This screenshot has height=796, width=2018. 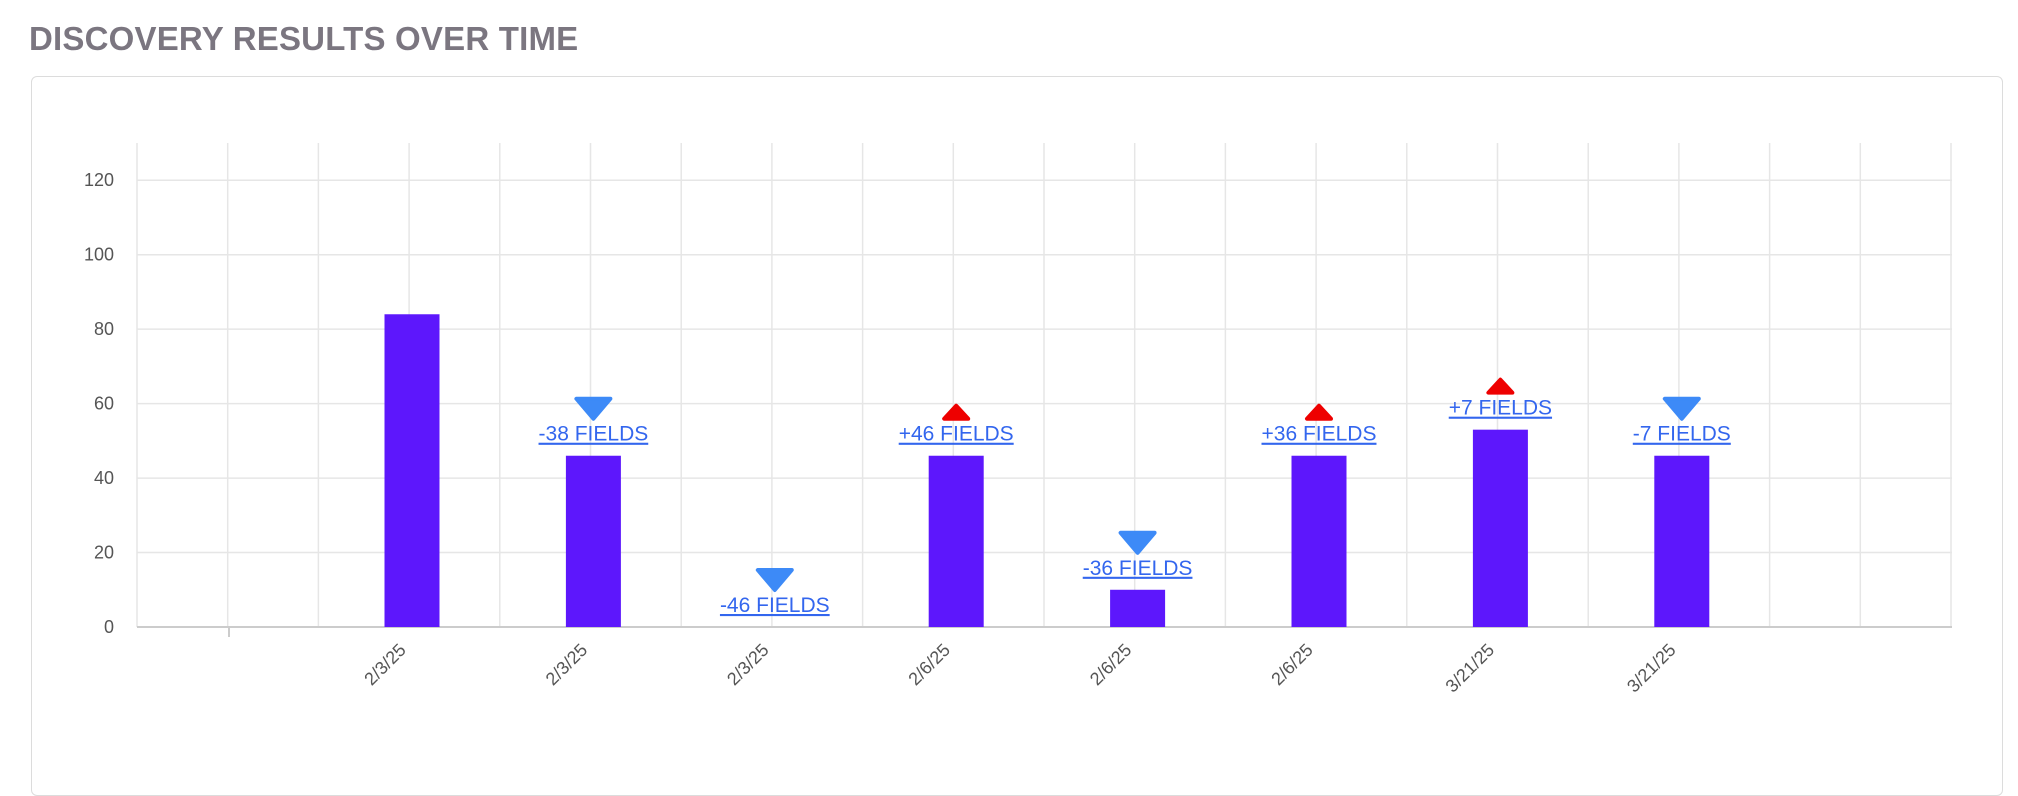 I want to click on change-label: -36 FIELDS, so click(x=1138, y=568).